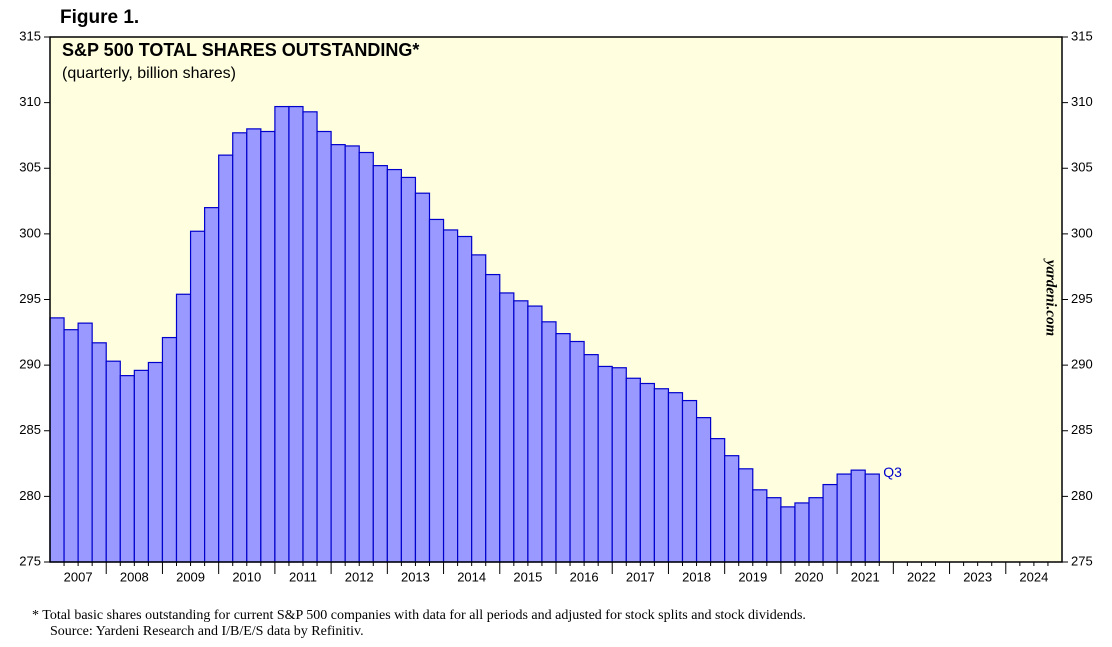 This screenshot has width=1112, height=647. What do you see at coordinates (892, 472) in the screenshot?
I see `annotation: Q3` at bounding box center [892, 472].